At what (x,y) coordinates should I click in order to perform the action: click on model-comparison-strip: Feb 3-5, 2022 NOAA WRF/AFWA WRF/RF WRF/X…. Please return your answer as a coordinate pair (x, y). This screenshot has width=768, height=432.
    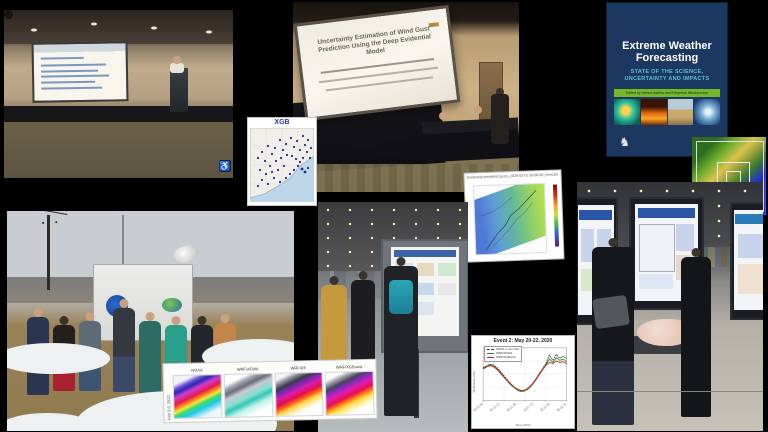
    Looking at the image, I should click on (270, 391).